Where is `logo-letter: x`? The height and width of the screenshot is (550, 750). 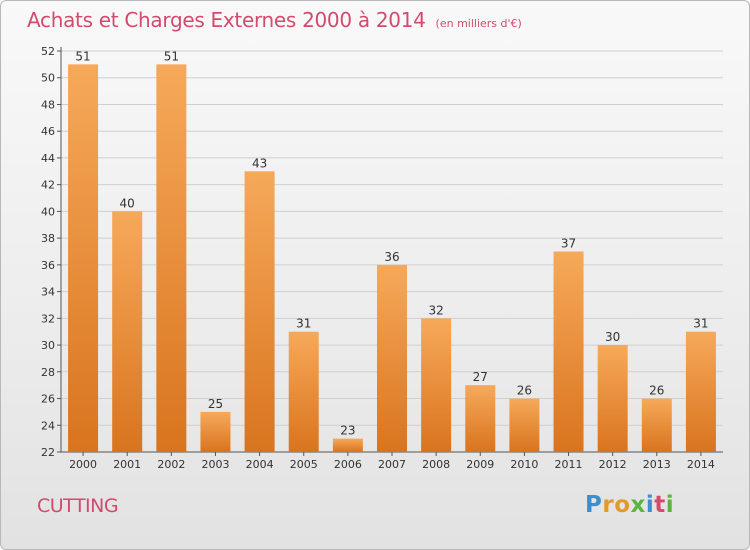 logo-letter: x is located at coordinates (638, 505).